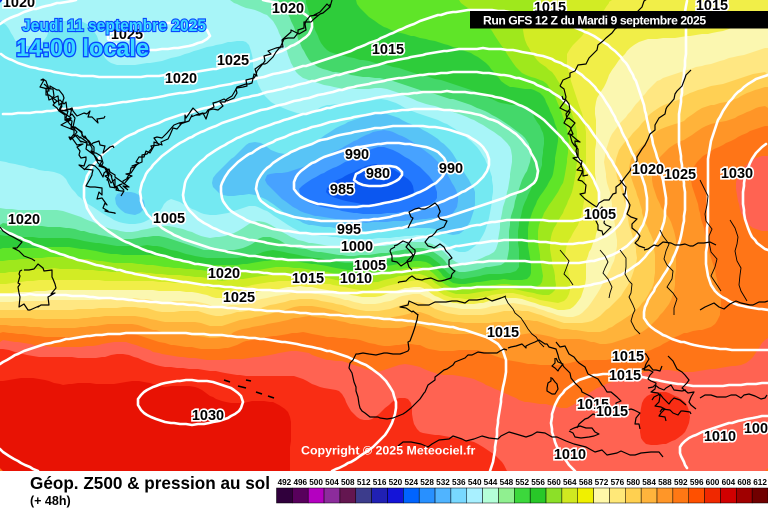  What do you see at coordinates (150, 483) in the screenshot?
I see `svg-text: Géop. Z500 & pression au sol` at bounding box center [150, 483].